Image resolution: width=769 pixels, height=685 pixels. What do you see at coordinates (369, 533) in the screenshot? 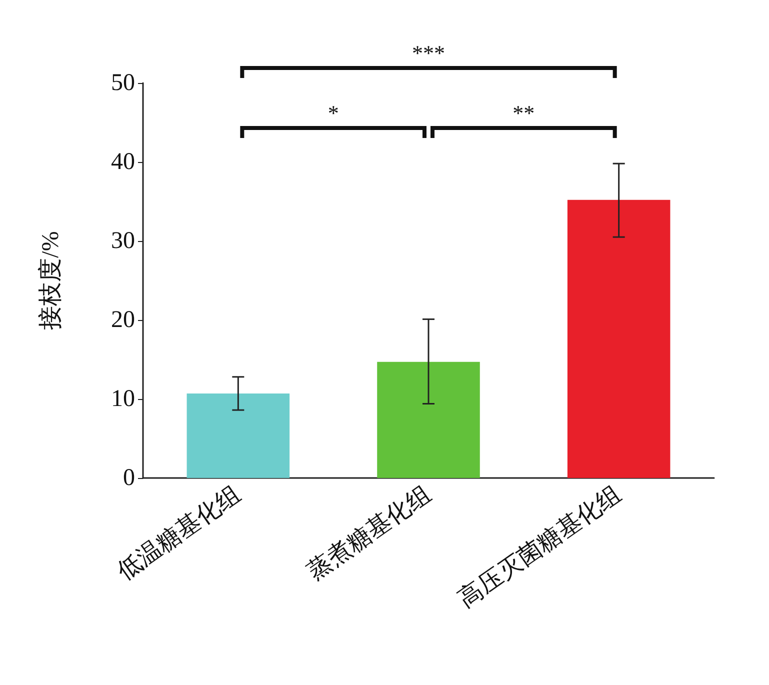
I see `x-tick-label: 蒸煮糖基化组` at bounding box center [369, 533].